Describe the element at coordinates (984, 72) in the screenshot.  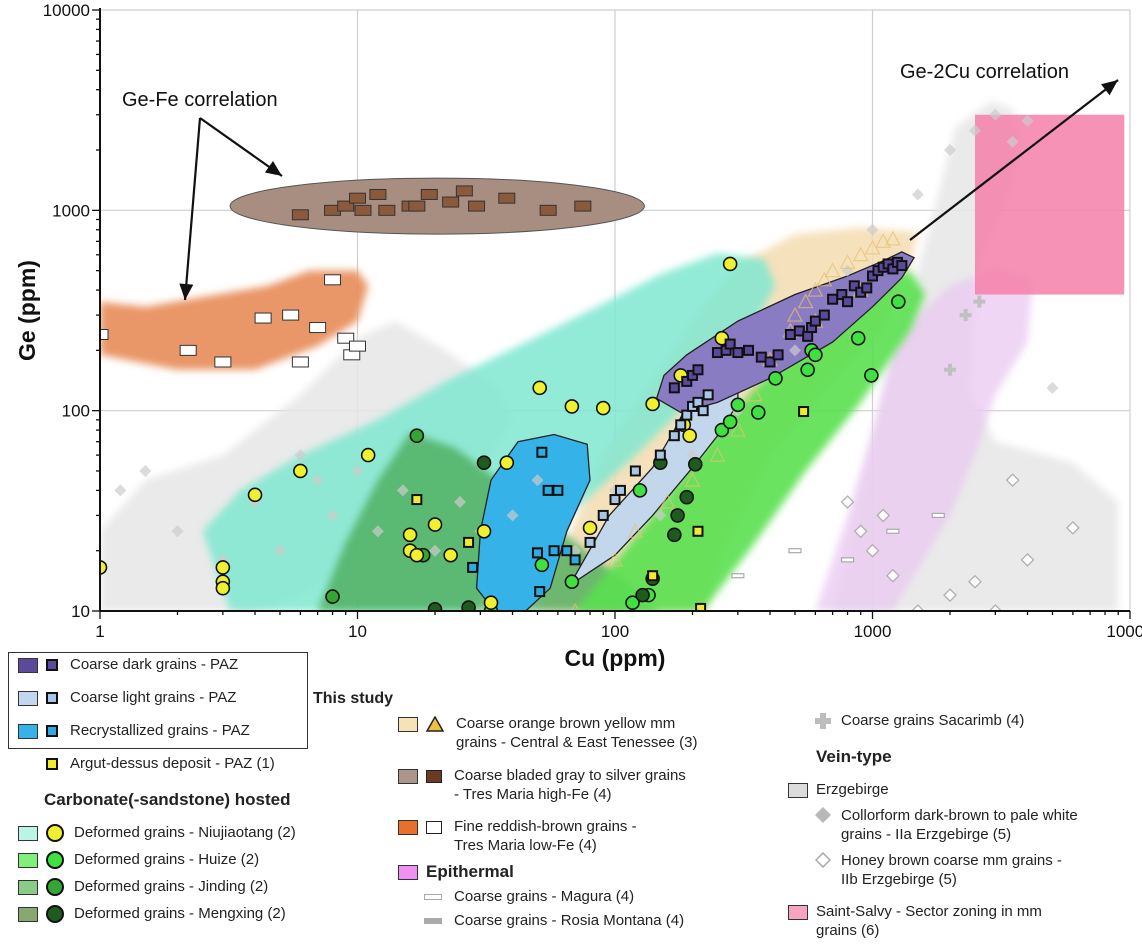
I see `annotation-ge-2cu: Ge-2Cu correlation` at that location.